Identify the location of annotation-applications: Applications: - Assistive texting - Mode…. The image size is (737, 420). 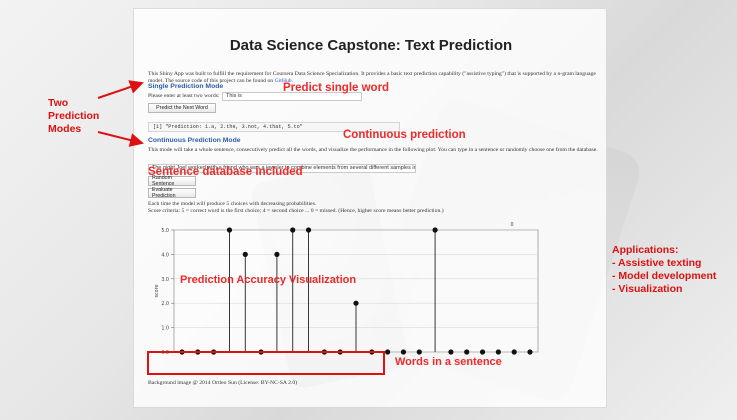
(664, 270).